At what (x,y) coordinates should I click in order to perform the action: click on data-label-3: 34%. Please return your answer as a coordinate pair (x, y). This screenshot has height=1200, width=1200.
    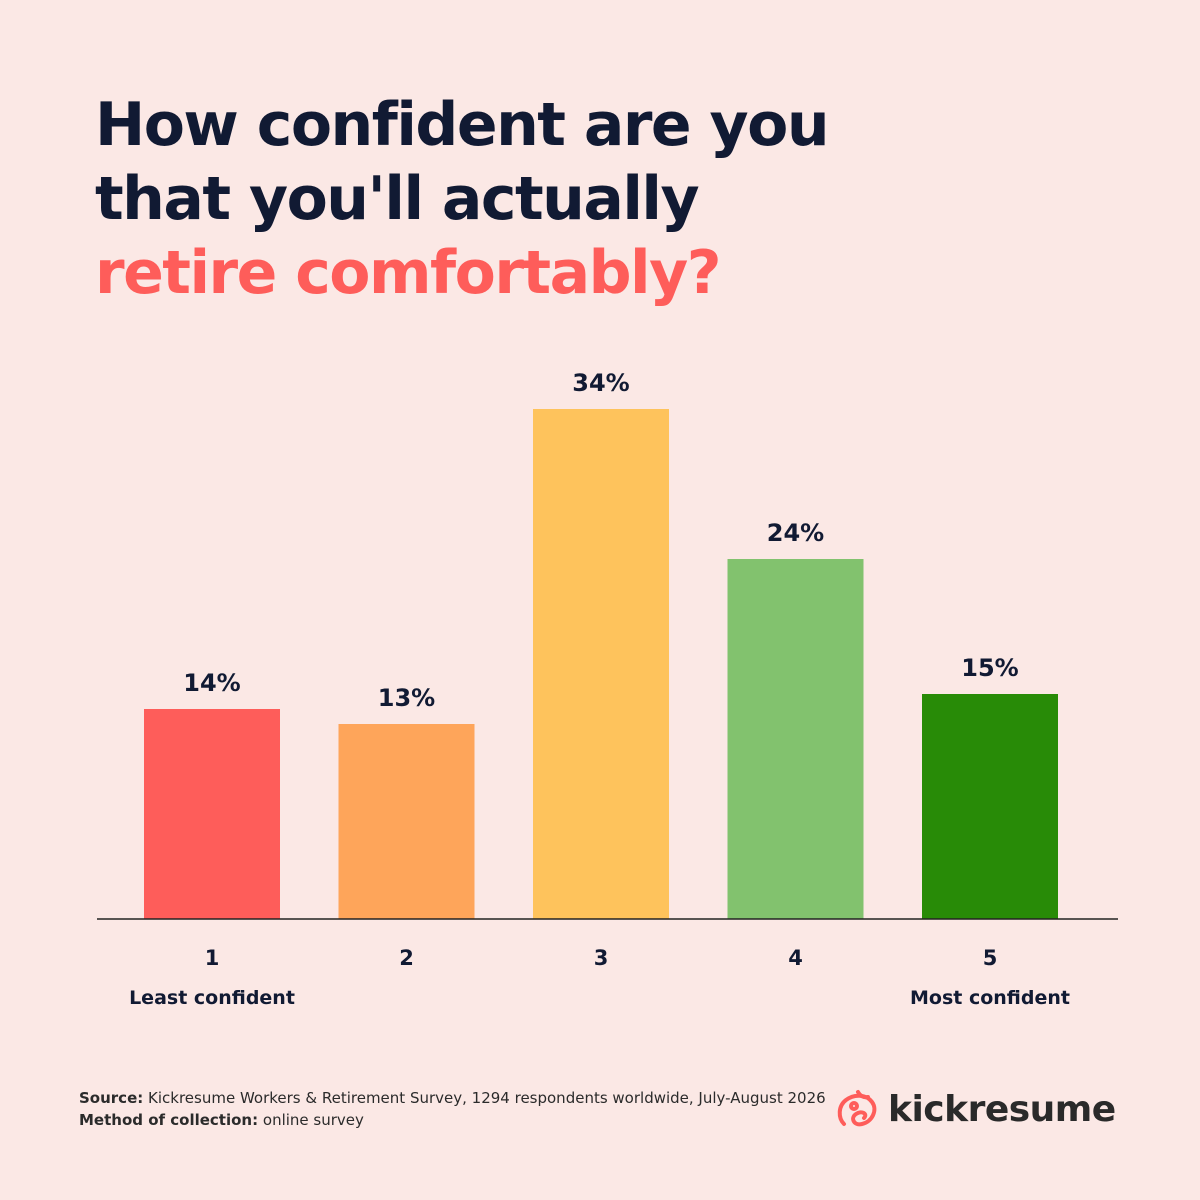
    Looking at the image, I should click on (600, 383).